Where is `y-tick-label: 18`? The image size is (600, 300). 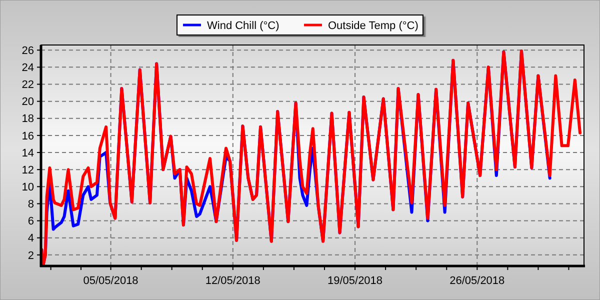
y-tick-label: 18 is located at coordinates (28, 119).